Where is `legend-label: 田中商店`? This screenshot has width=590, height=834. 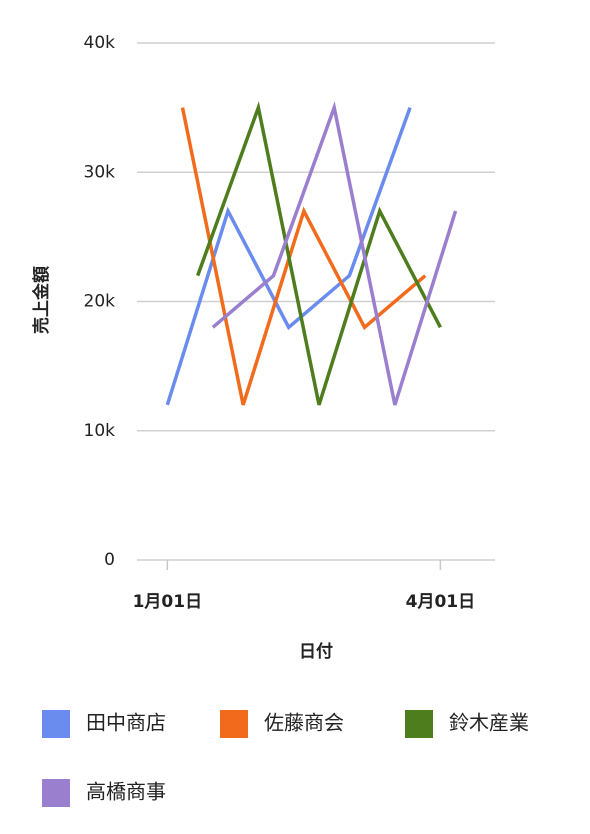
legend-label: 田中商店 is located at coordinates (126, 723).